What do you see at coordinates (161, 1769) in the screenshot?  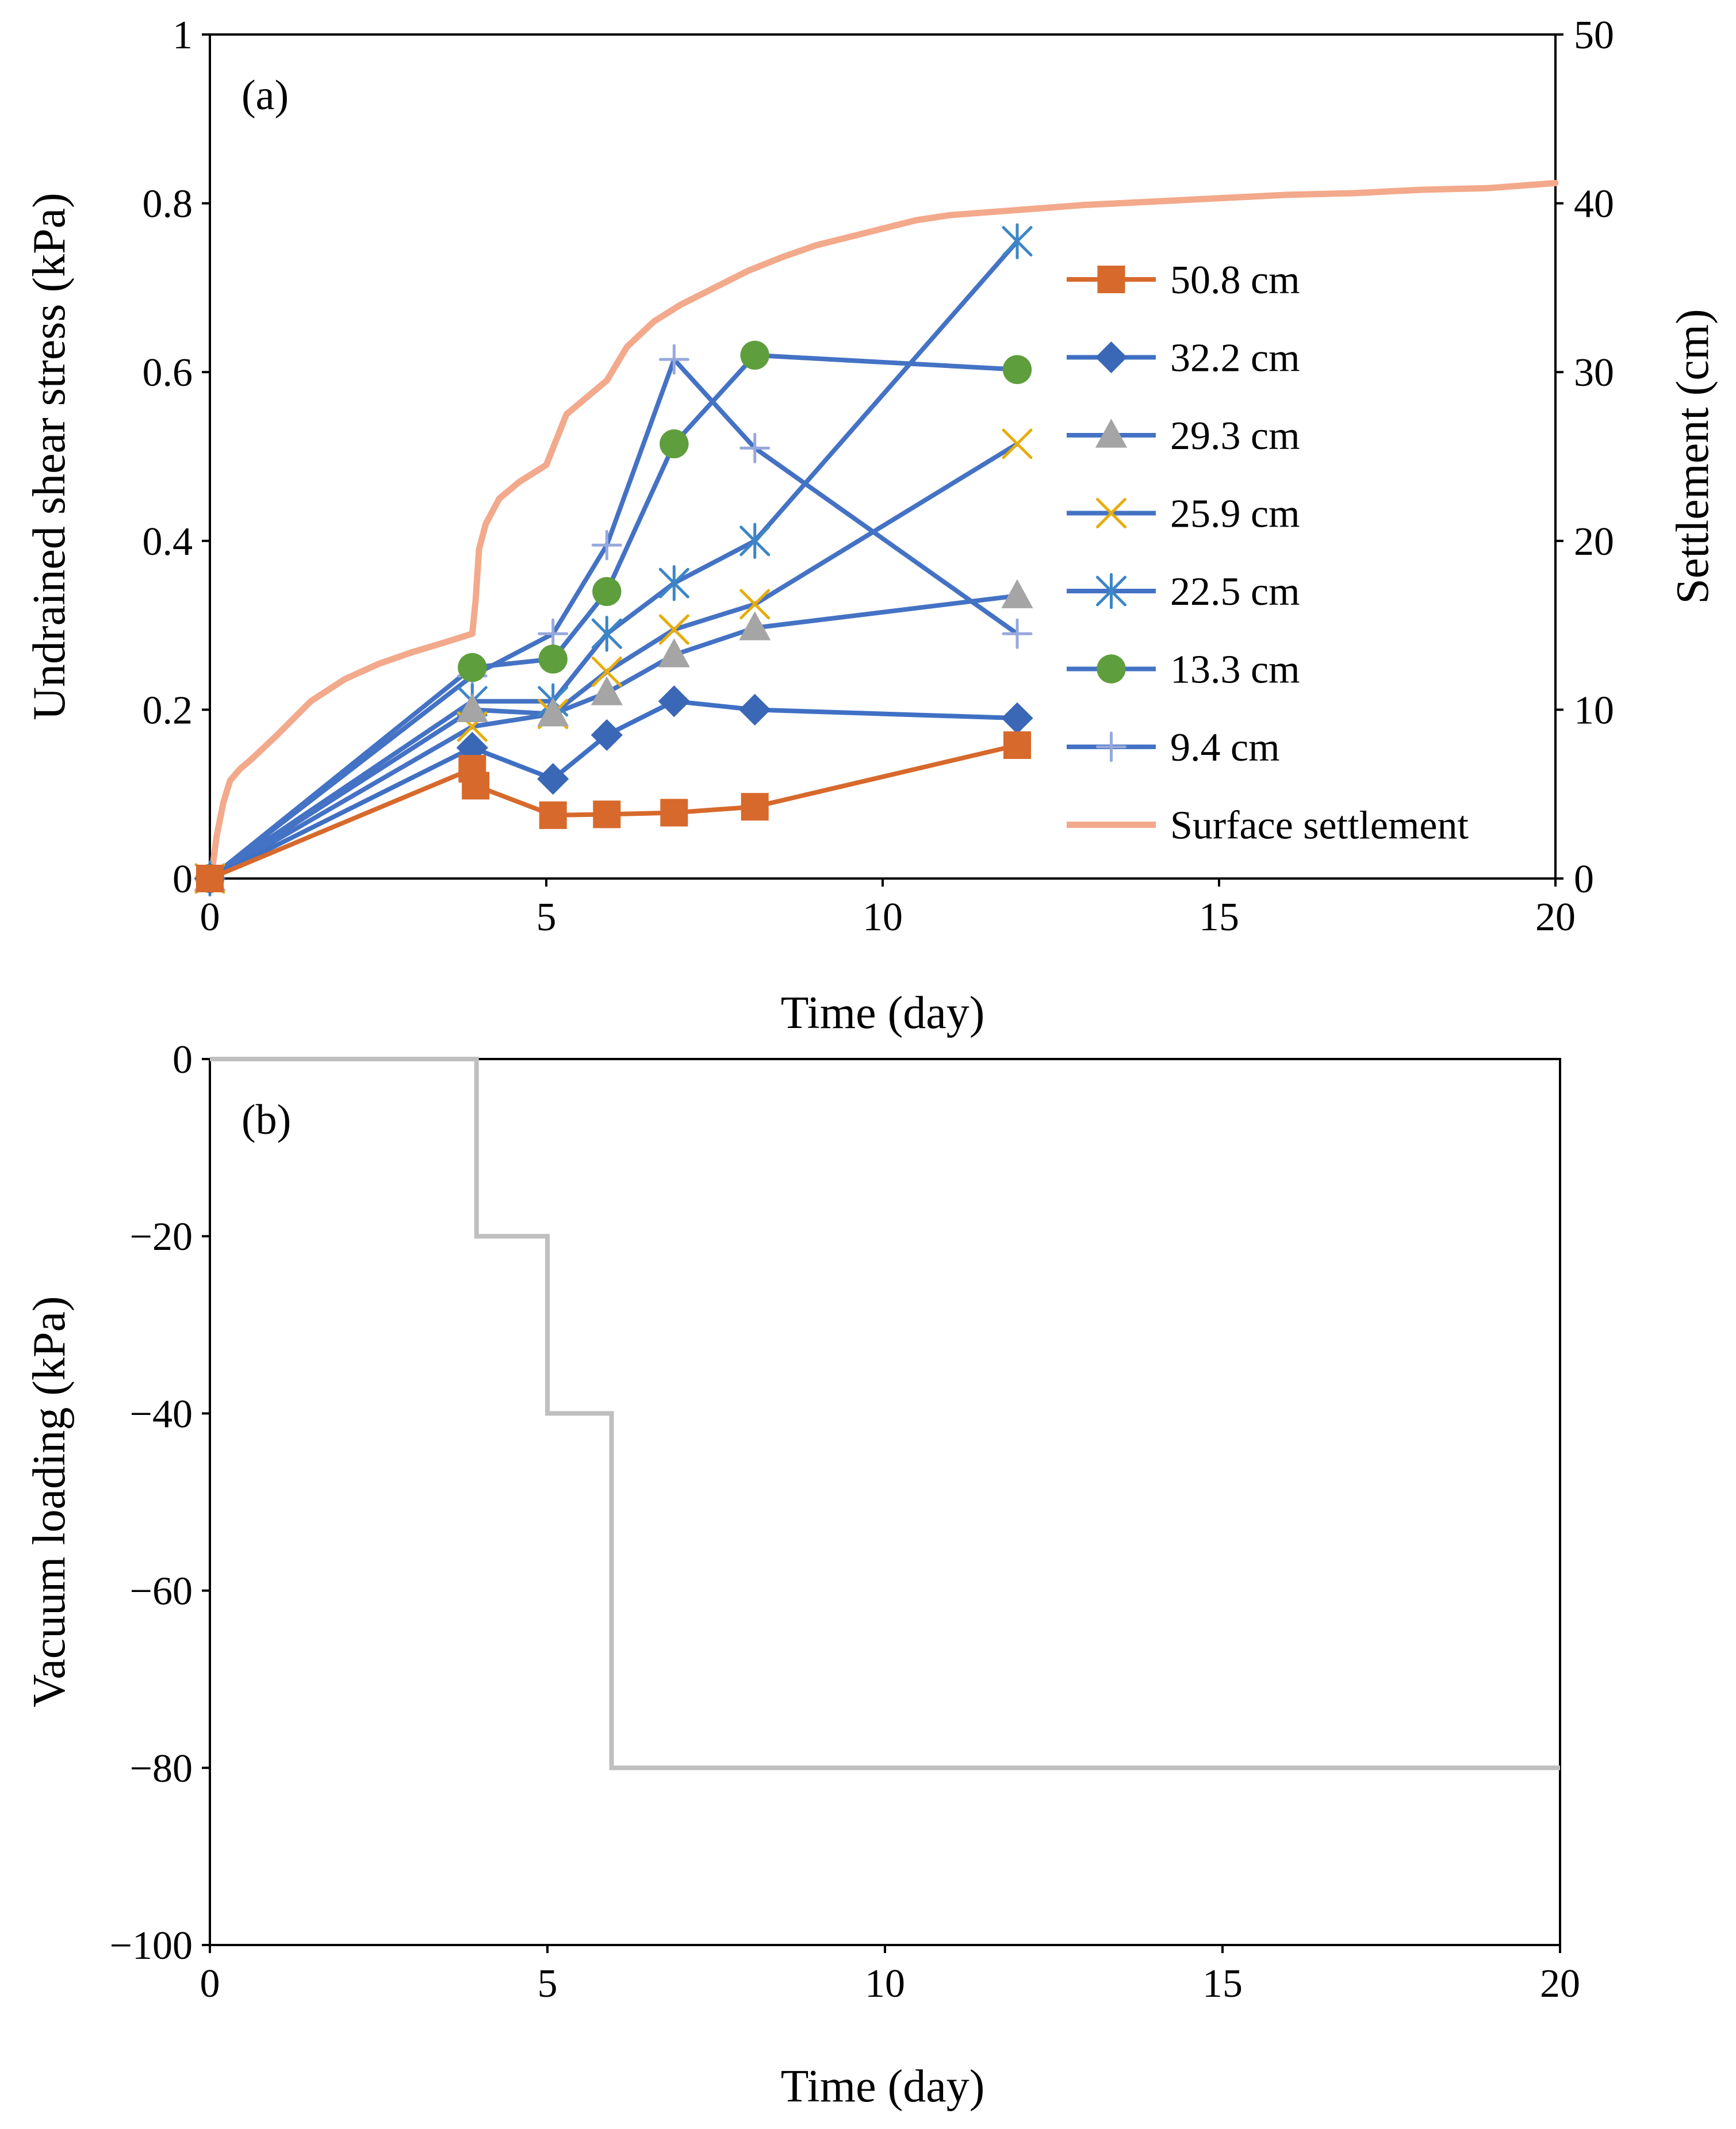 I see `chart-b-y-tick-label: −80` at bounding box center [161, 1769].